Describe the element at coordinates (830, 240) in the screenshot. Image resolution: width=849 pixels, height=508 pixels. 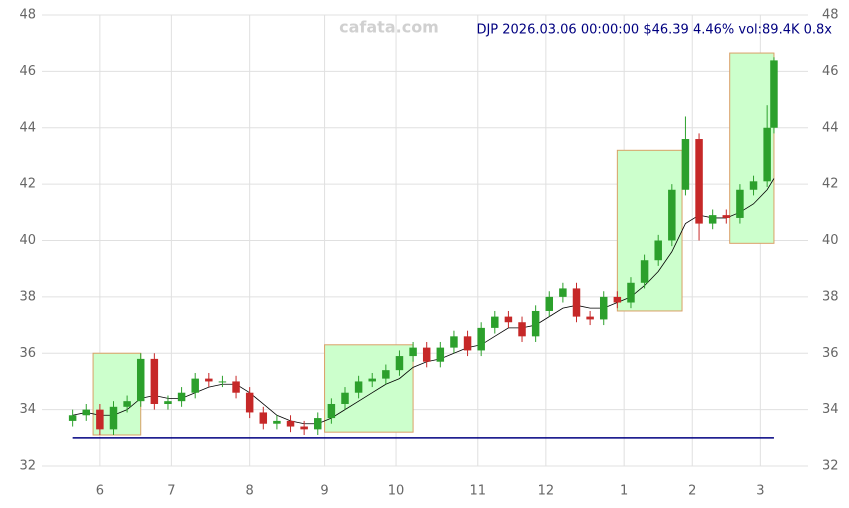
I see `y-tick-label-right: 40` at that location.